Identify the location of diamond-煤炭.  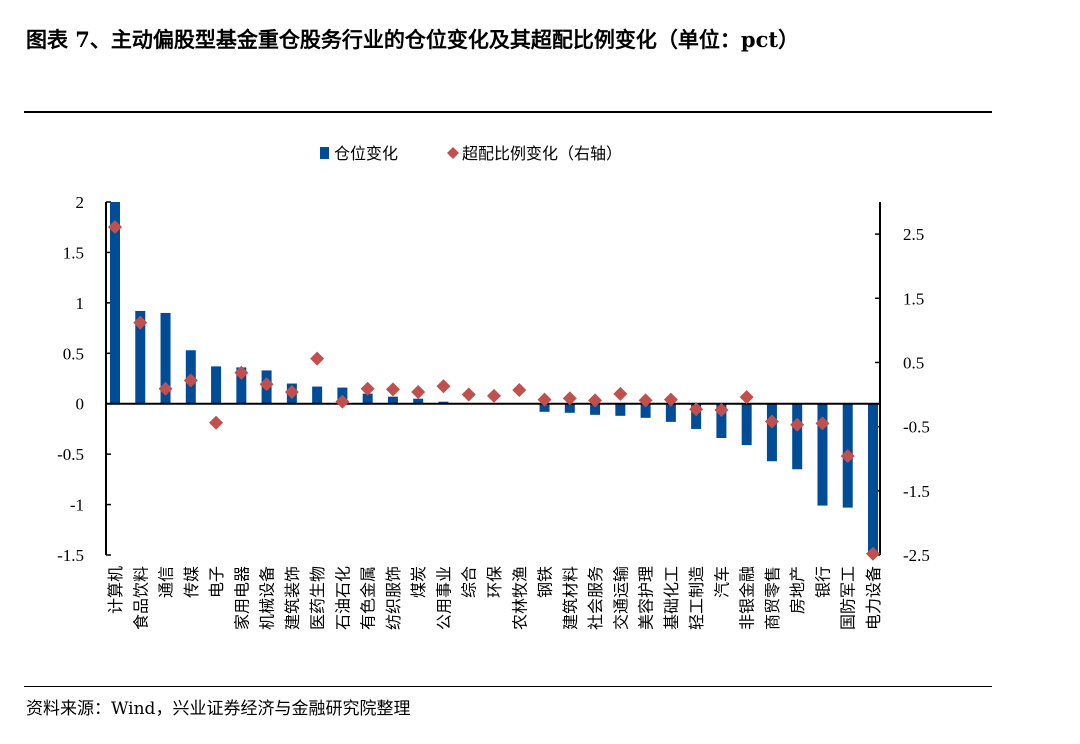
(418, 391).